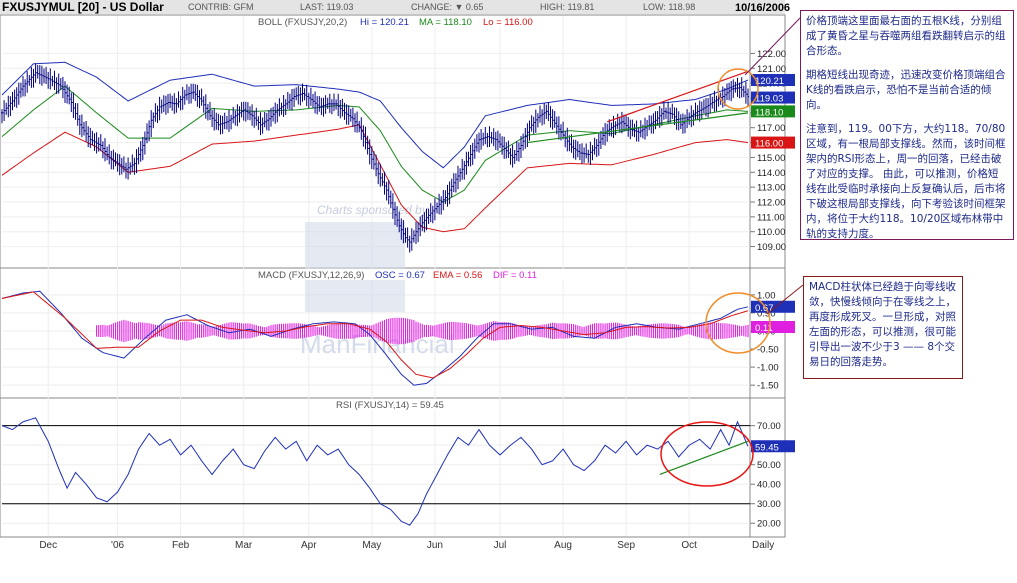 The width and height of the screenshot is (1017, 583). Describe the element at coordinates (763, 545) in the screenshot. I see `interval-label: Daily` at that location.